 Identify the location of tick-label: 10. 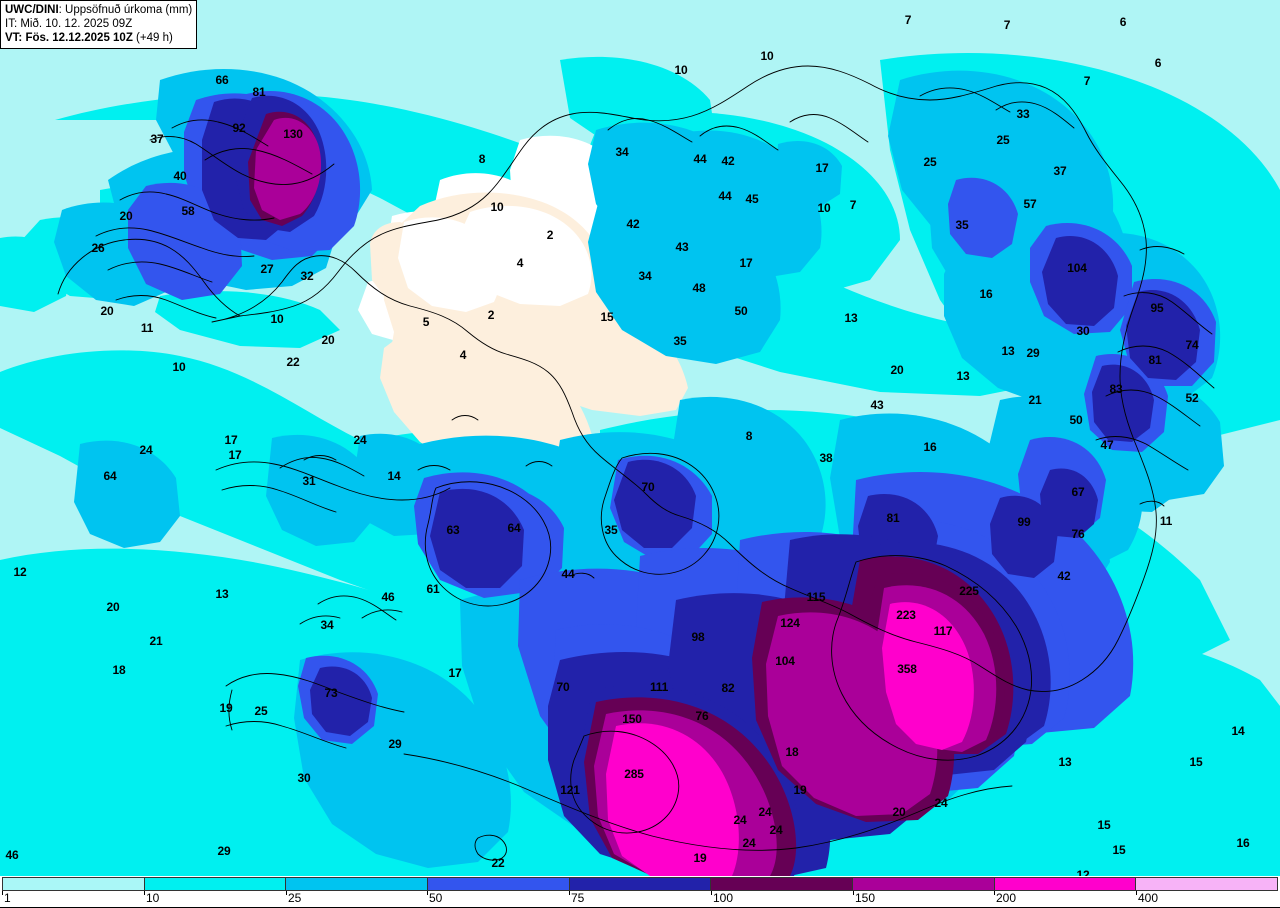
(153, 898).